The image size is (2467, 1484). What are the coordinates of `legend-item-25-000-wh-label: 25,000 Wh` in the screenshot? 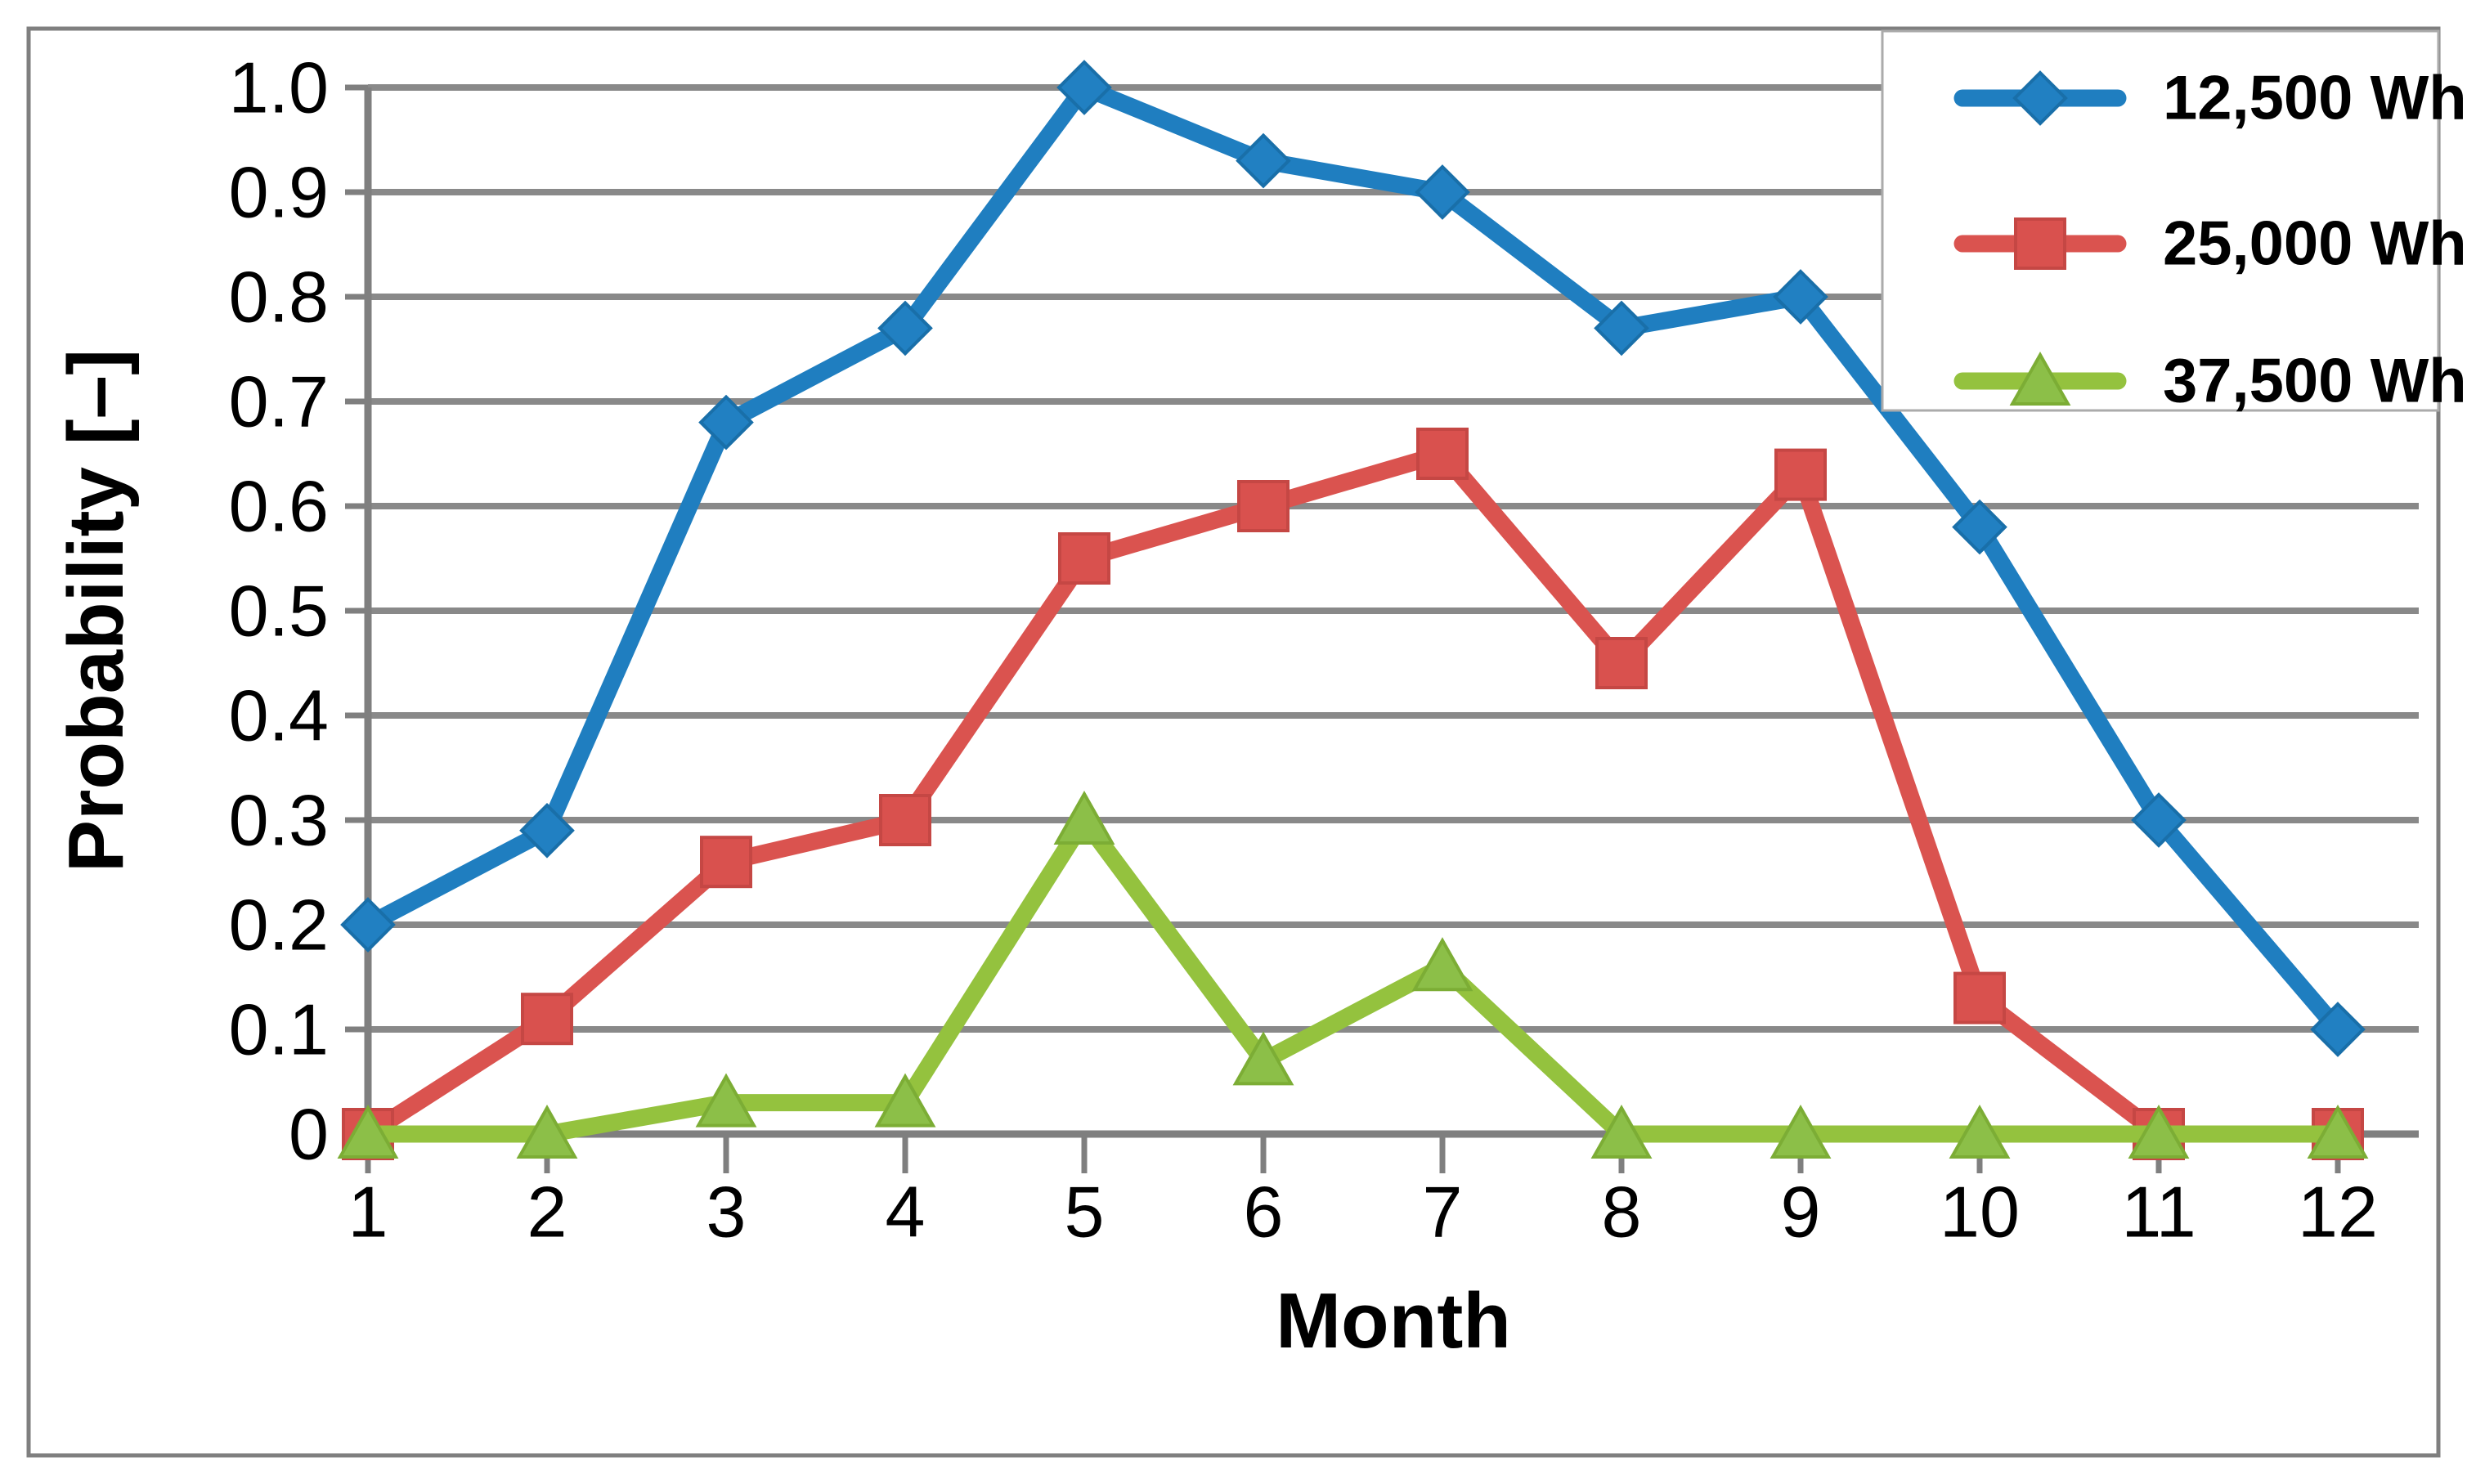 It's located at (2315, 244).